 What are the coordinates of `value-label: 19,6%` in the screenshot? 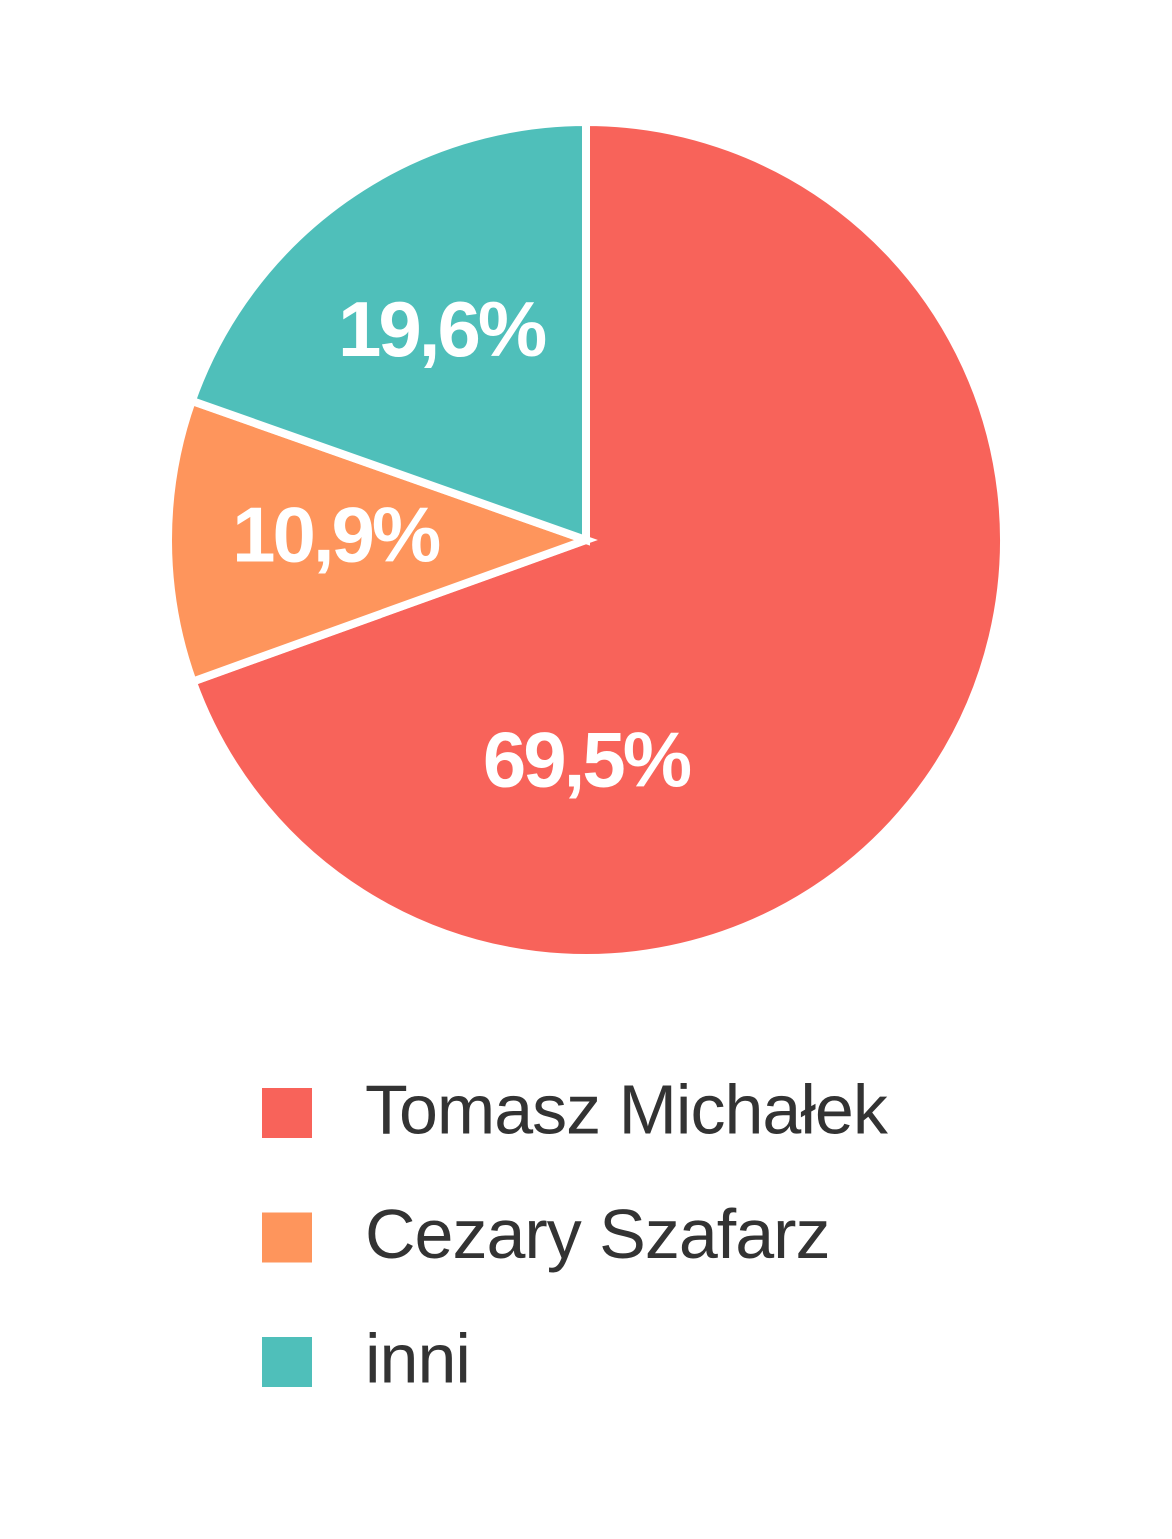 It's located at (442, 329).